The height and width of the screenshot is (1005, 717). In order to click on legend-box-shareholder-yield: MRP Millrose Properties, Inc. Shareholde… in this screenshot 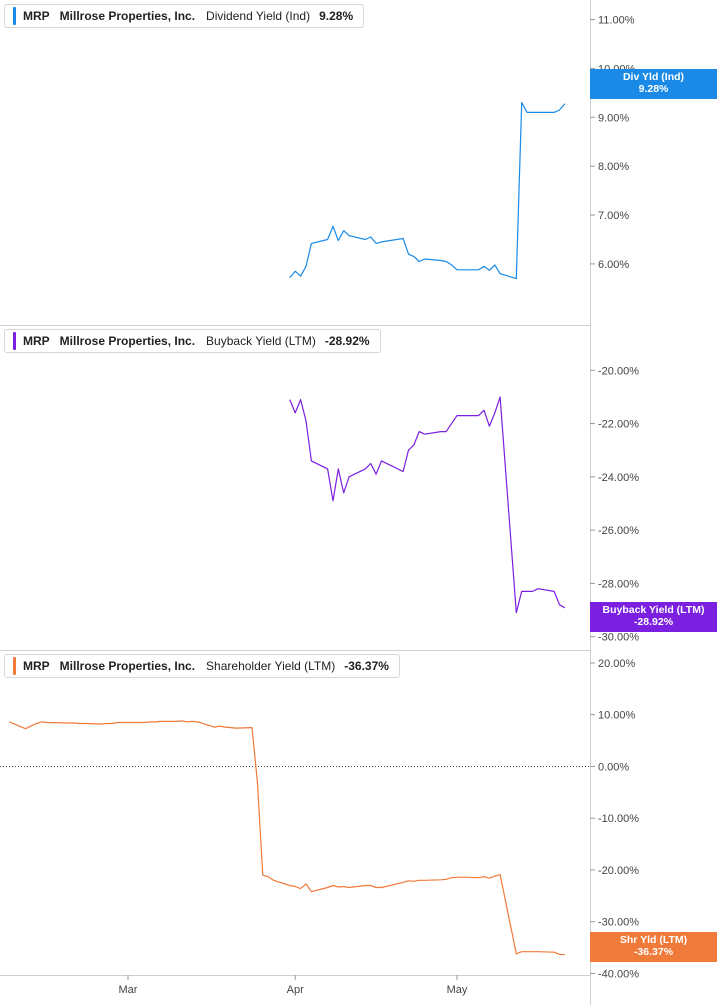, I will do `click(202, 666)`.